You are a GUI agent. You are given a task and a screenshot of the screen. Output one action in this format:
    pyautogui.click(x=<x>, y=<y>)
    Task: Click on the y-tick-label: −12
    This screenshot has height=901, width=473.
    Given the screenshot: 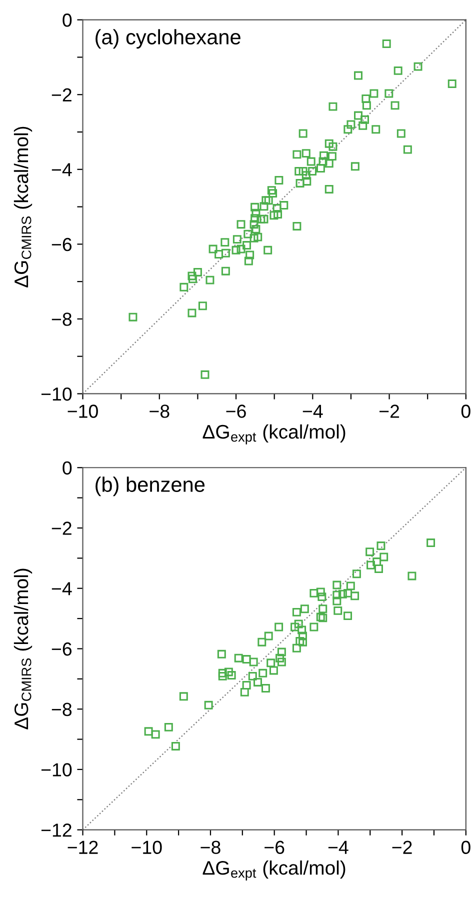 What is the action you would take?
    pyautogui.click(x=56, y=830)
    